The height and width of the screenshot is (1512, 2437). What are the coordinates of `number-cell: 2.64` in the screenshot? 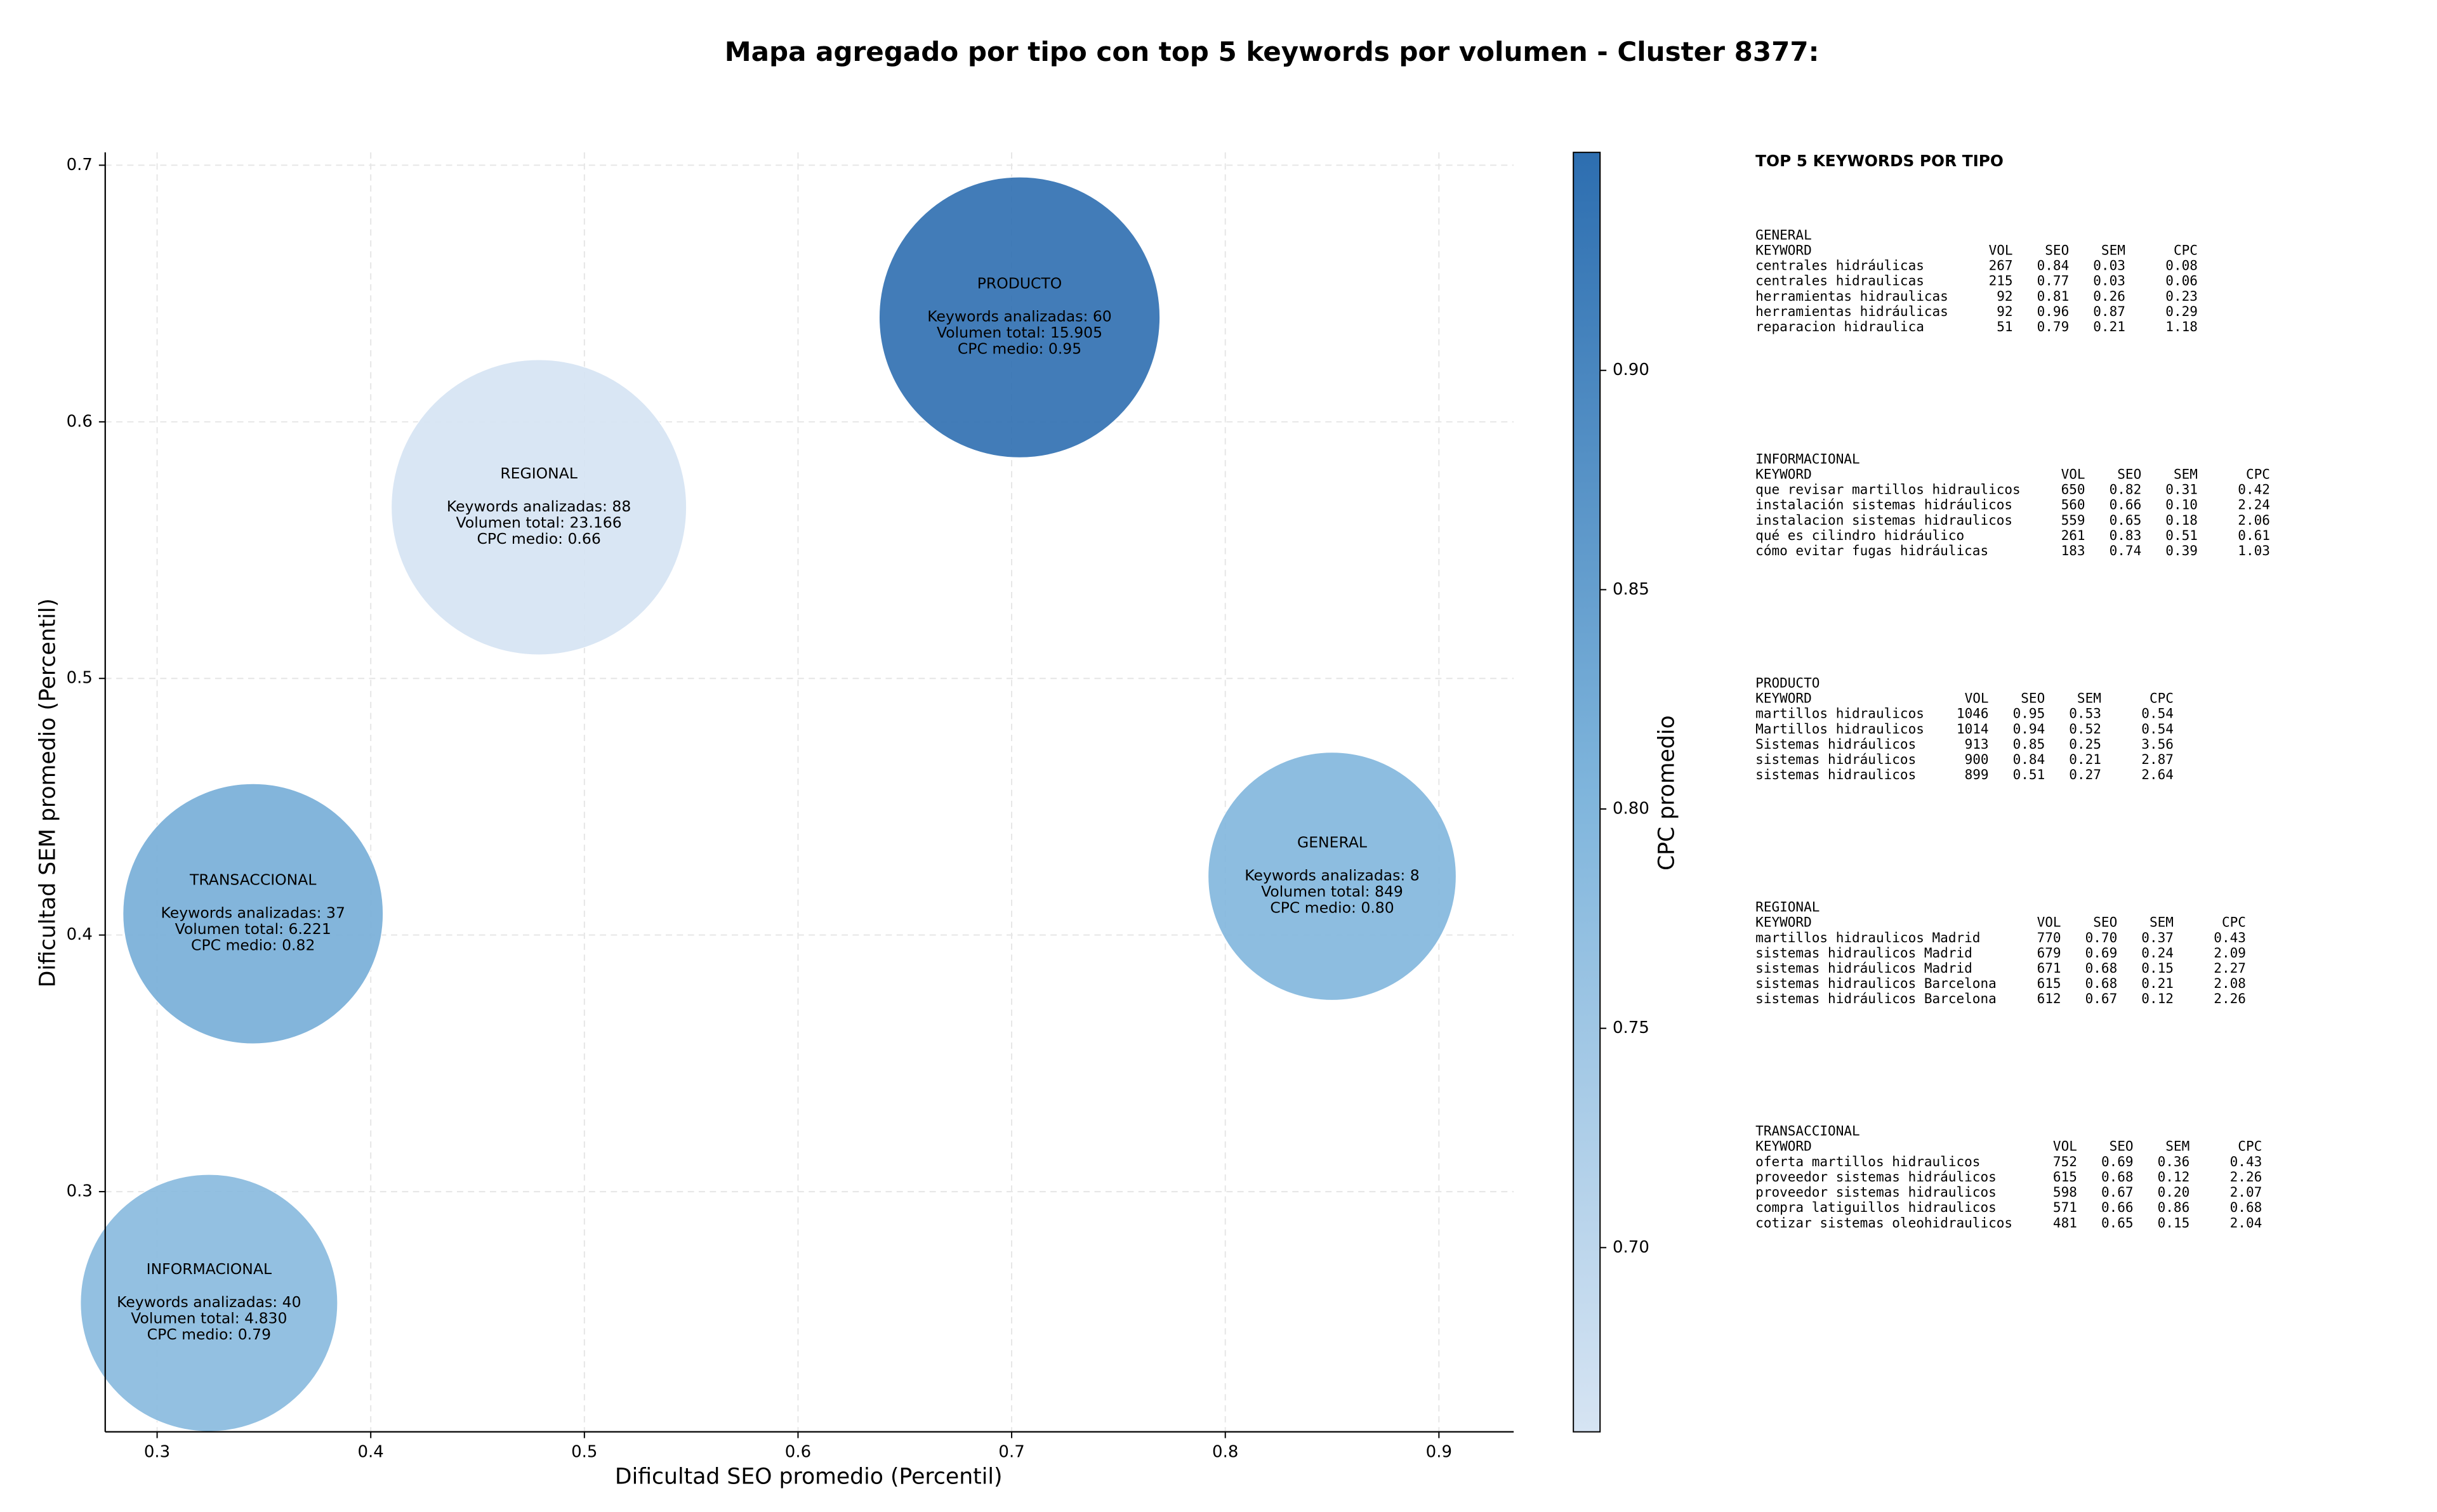 It's located at (2157, 774).